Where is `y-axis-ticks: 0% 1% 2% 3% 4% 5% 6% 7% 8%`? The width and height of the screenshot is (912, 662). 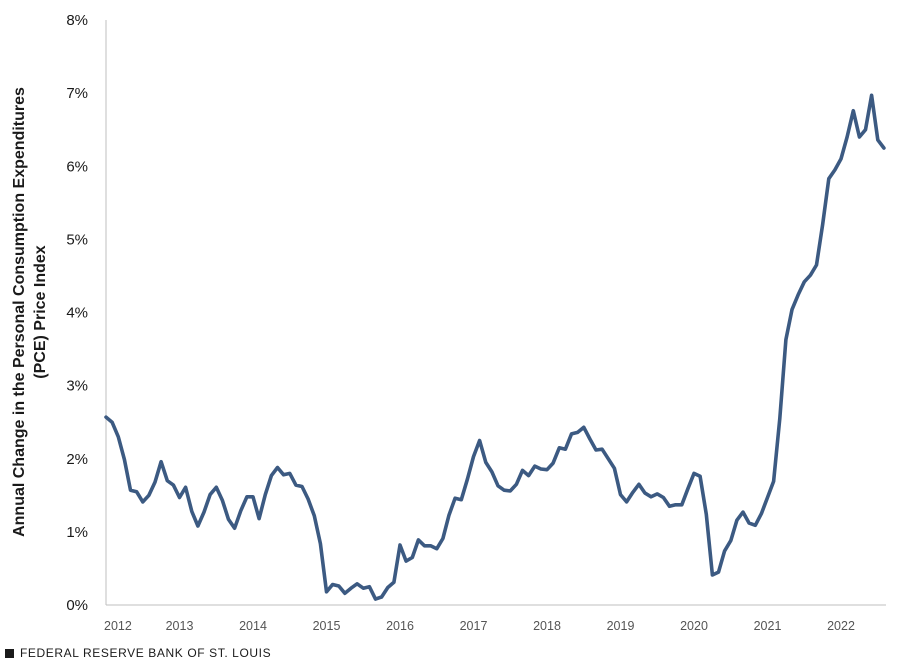 y-axis-ticks: 0% 1% 2% 3% 4% 5% 6% 7% 8% is located at coordinates (77, 313).